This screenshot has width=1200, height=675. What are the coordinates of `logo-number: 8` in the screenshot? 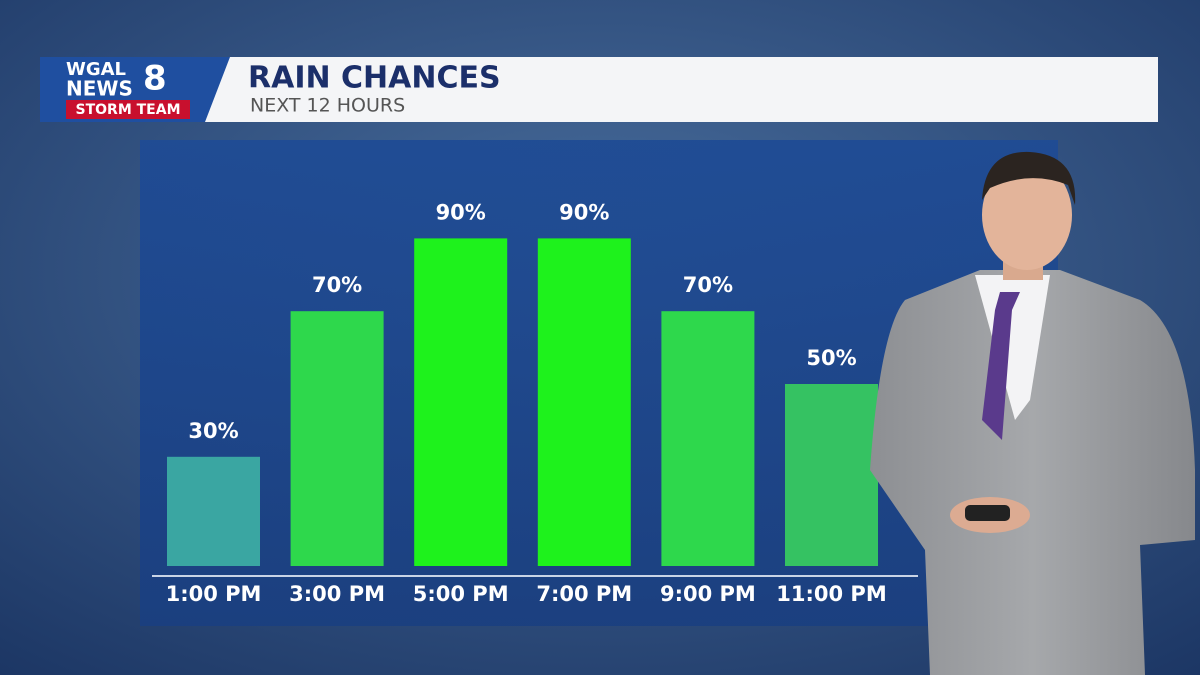 It's located at (155, 79).